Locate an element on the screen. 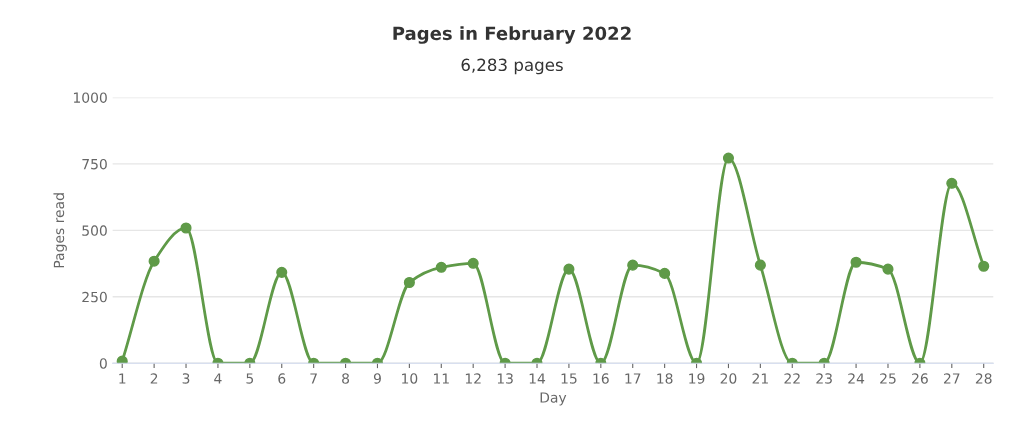 The height and width of the screenshot is (443, 1024). x-tick-label: 22 is located at coordinates (792, 378).